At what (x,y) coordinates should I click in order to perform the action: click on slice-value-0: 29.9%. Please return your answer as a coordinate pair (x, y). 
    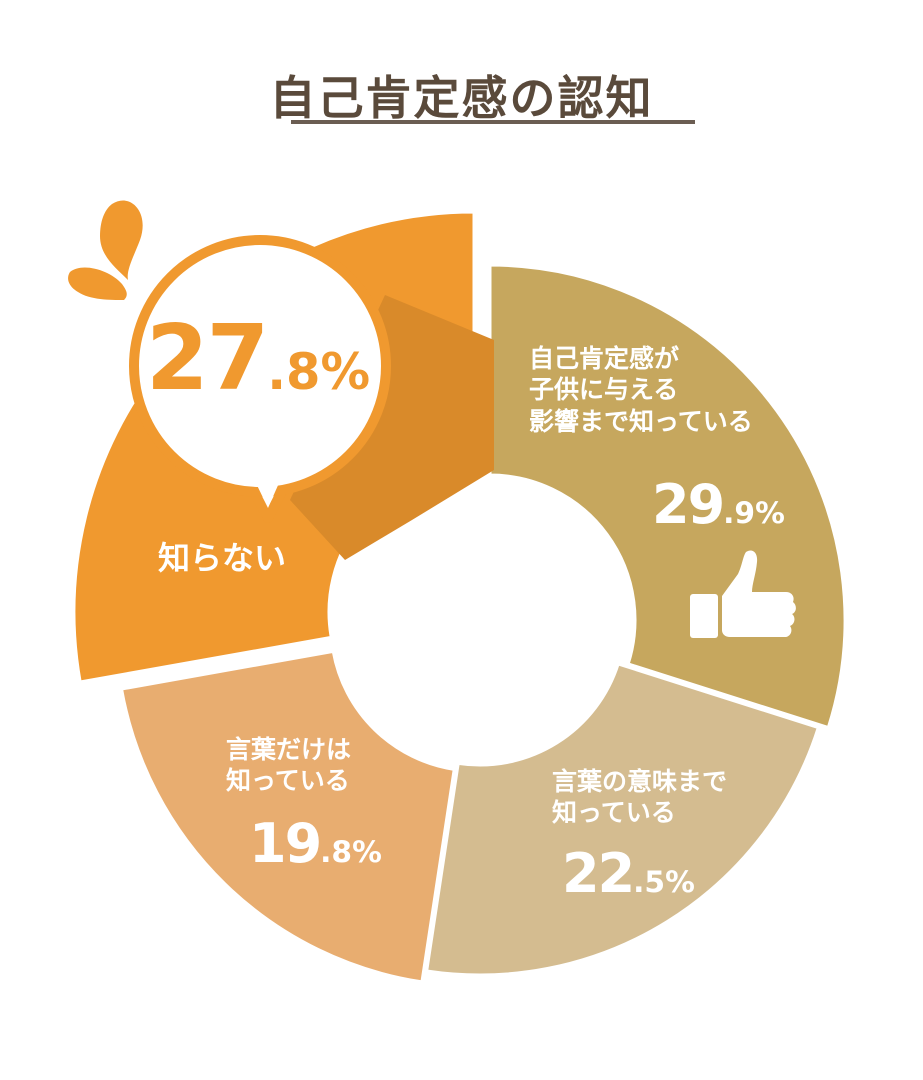
    Looking at the image, I should click on (718, 504).